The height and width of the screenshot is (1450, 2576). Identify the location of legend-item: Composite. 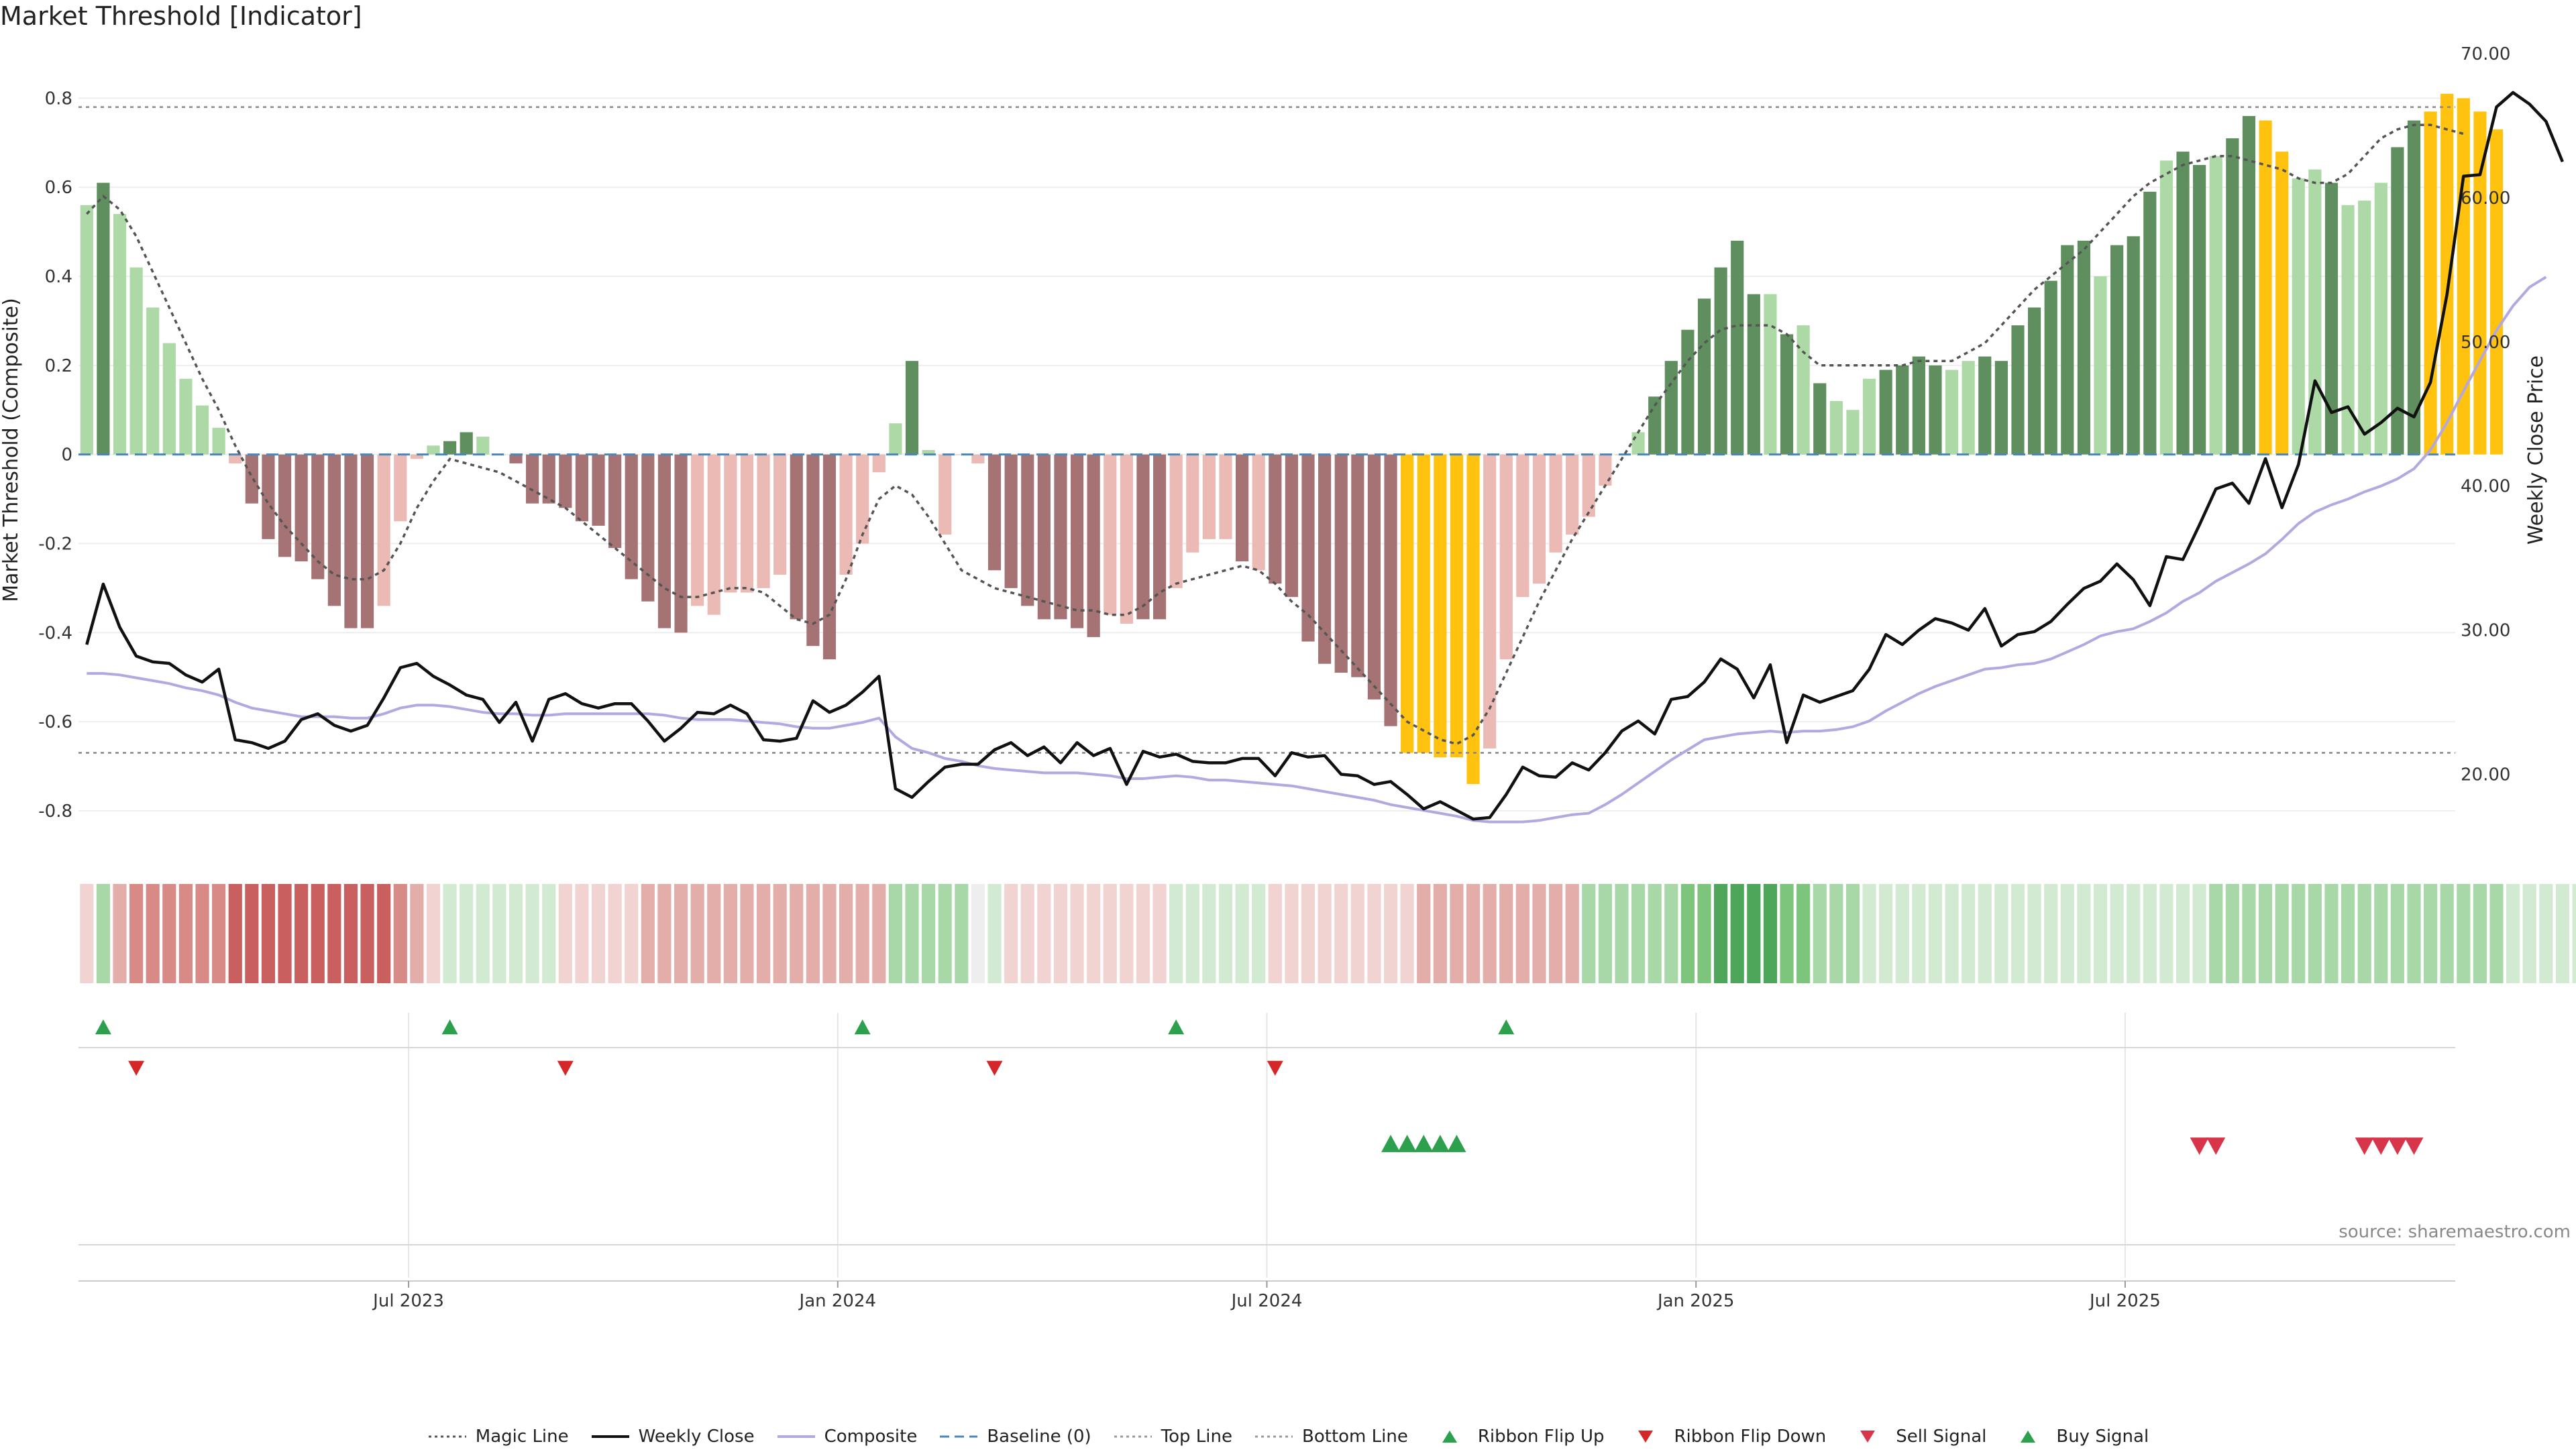
(847, 1437).